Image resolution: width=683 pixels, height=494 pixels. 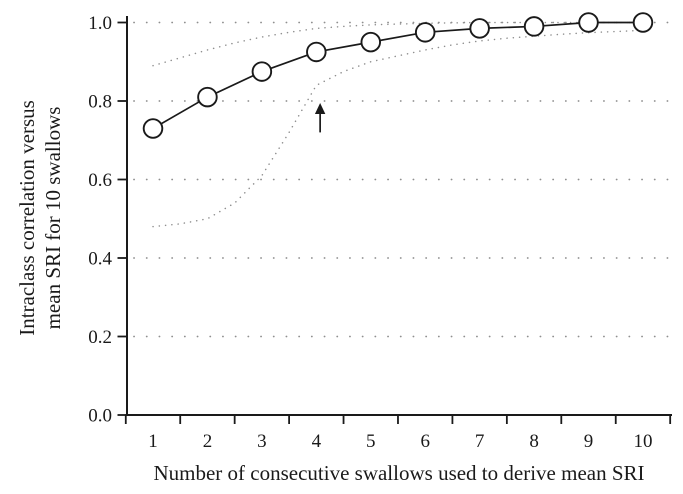 I want to click on arrow-head, so click(x=320, y=108).